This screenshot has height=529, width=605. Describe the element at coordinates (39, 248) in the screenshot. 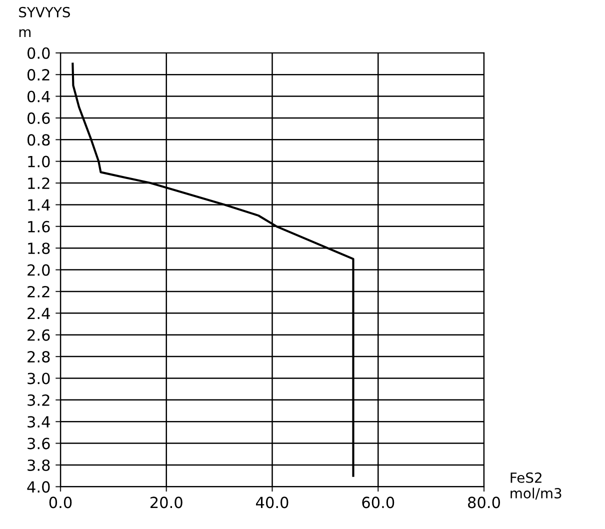

I see `y-tick-label: 1.8` at that location.